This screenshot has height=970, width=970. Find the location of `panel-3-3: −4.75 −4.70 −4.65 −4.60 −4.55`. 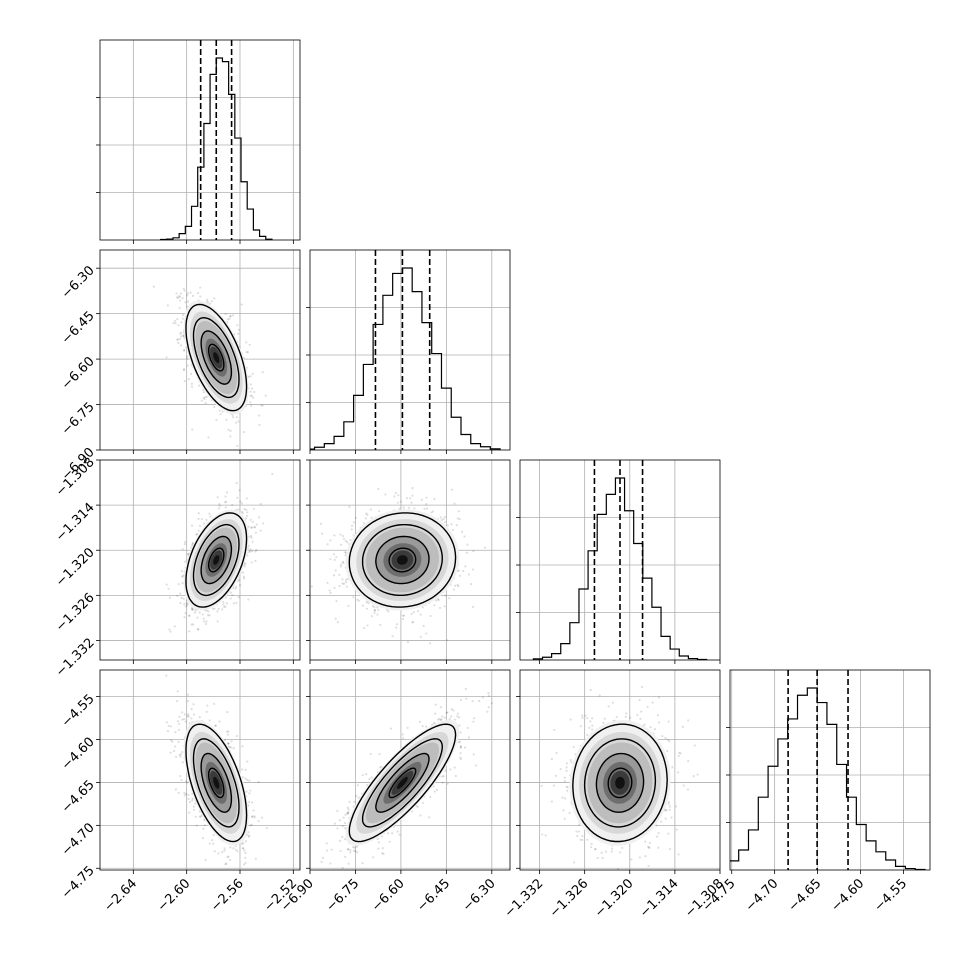

panel-3-3: −4.75 −4.70 −4.65 −4.60 −4.55 is located at coordinates (815, 792).